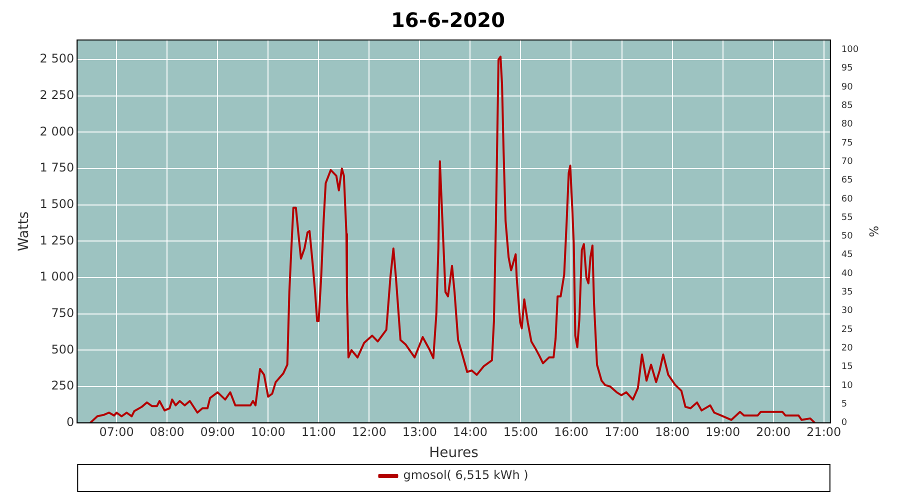 The height and width of the screenshot is (500, 900). What do you see at coordinates (217, 432) in the screenshot?
I see `x-tick-label: 09:00` at bounding box center [217, 432].